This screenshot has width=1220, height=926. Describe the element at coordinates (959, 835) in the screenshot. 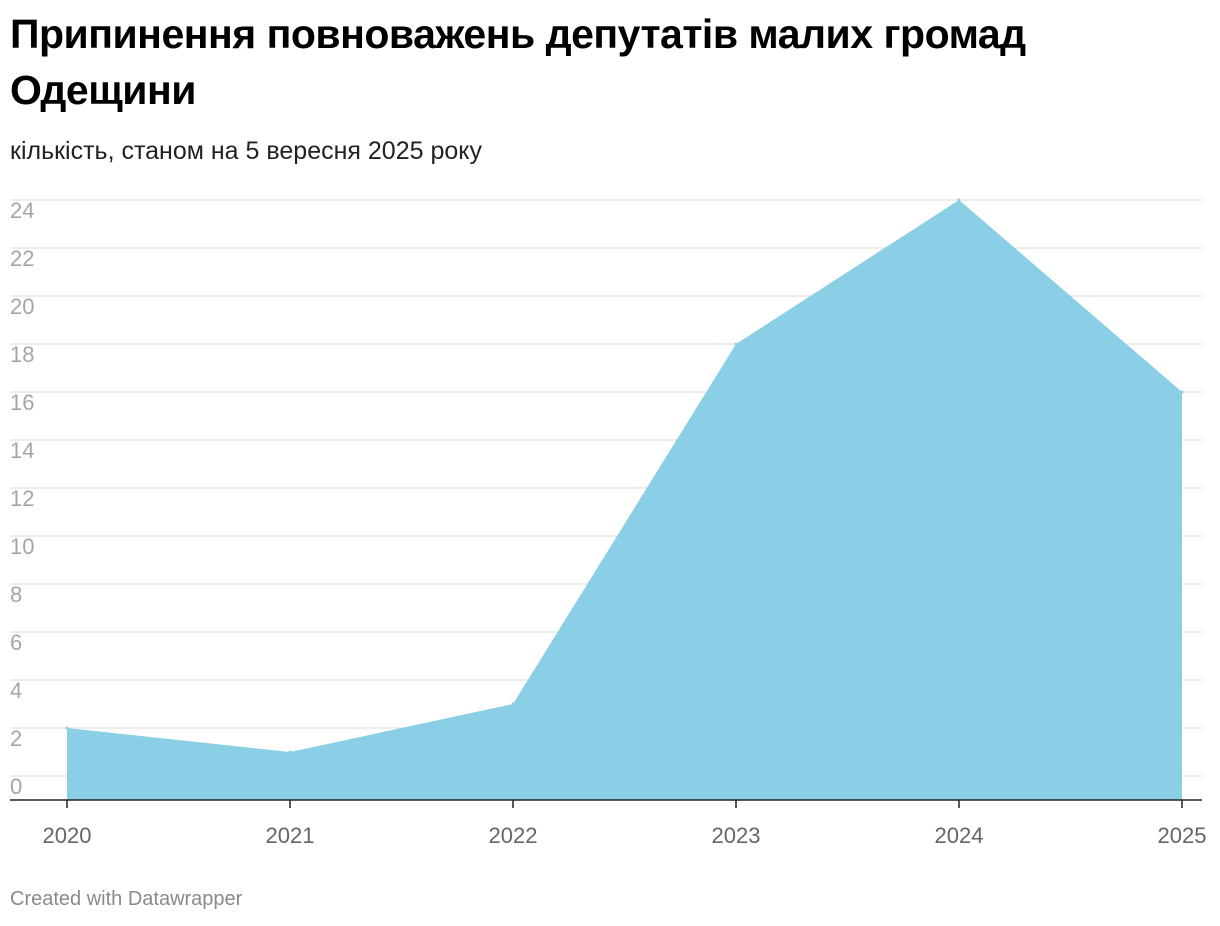

I see `x-tick-label: 2024` at that location.